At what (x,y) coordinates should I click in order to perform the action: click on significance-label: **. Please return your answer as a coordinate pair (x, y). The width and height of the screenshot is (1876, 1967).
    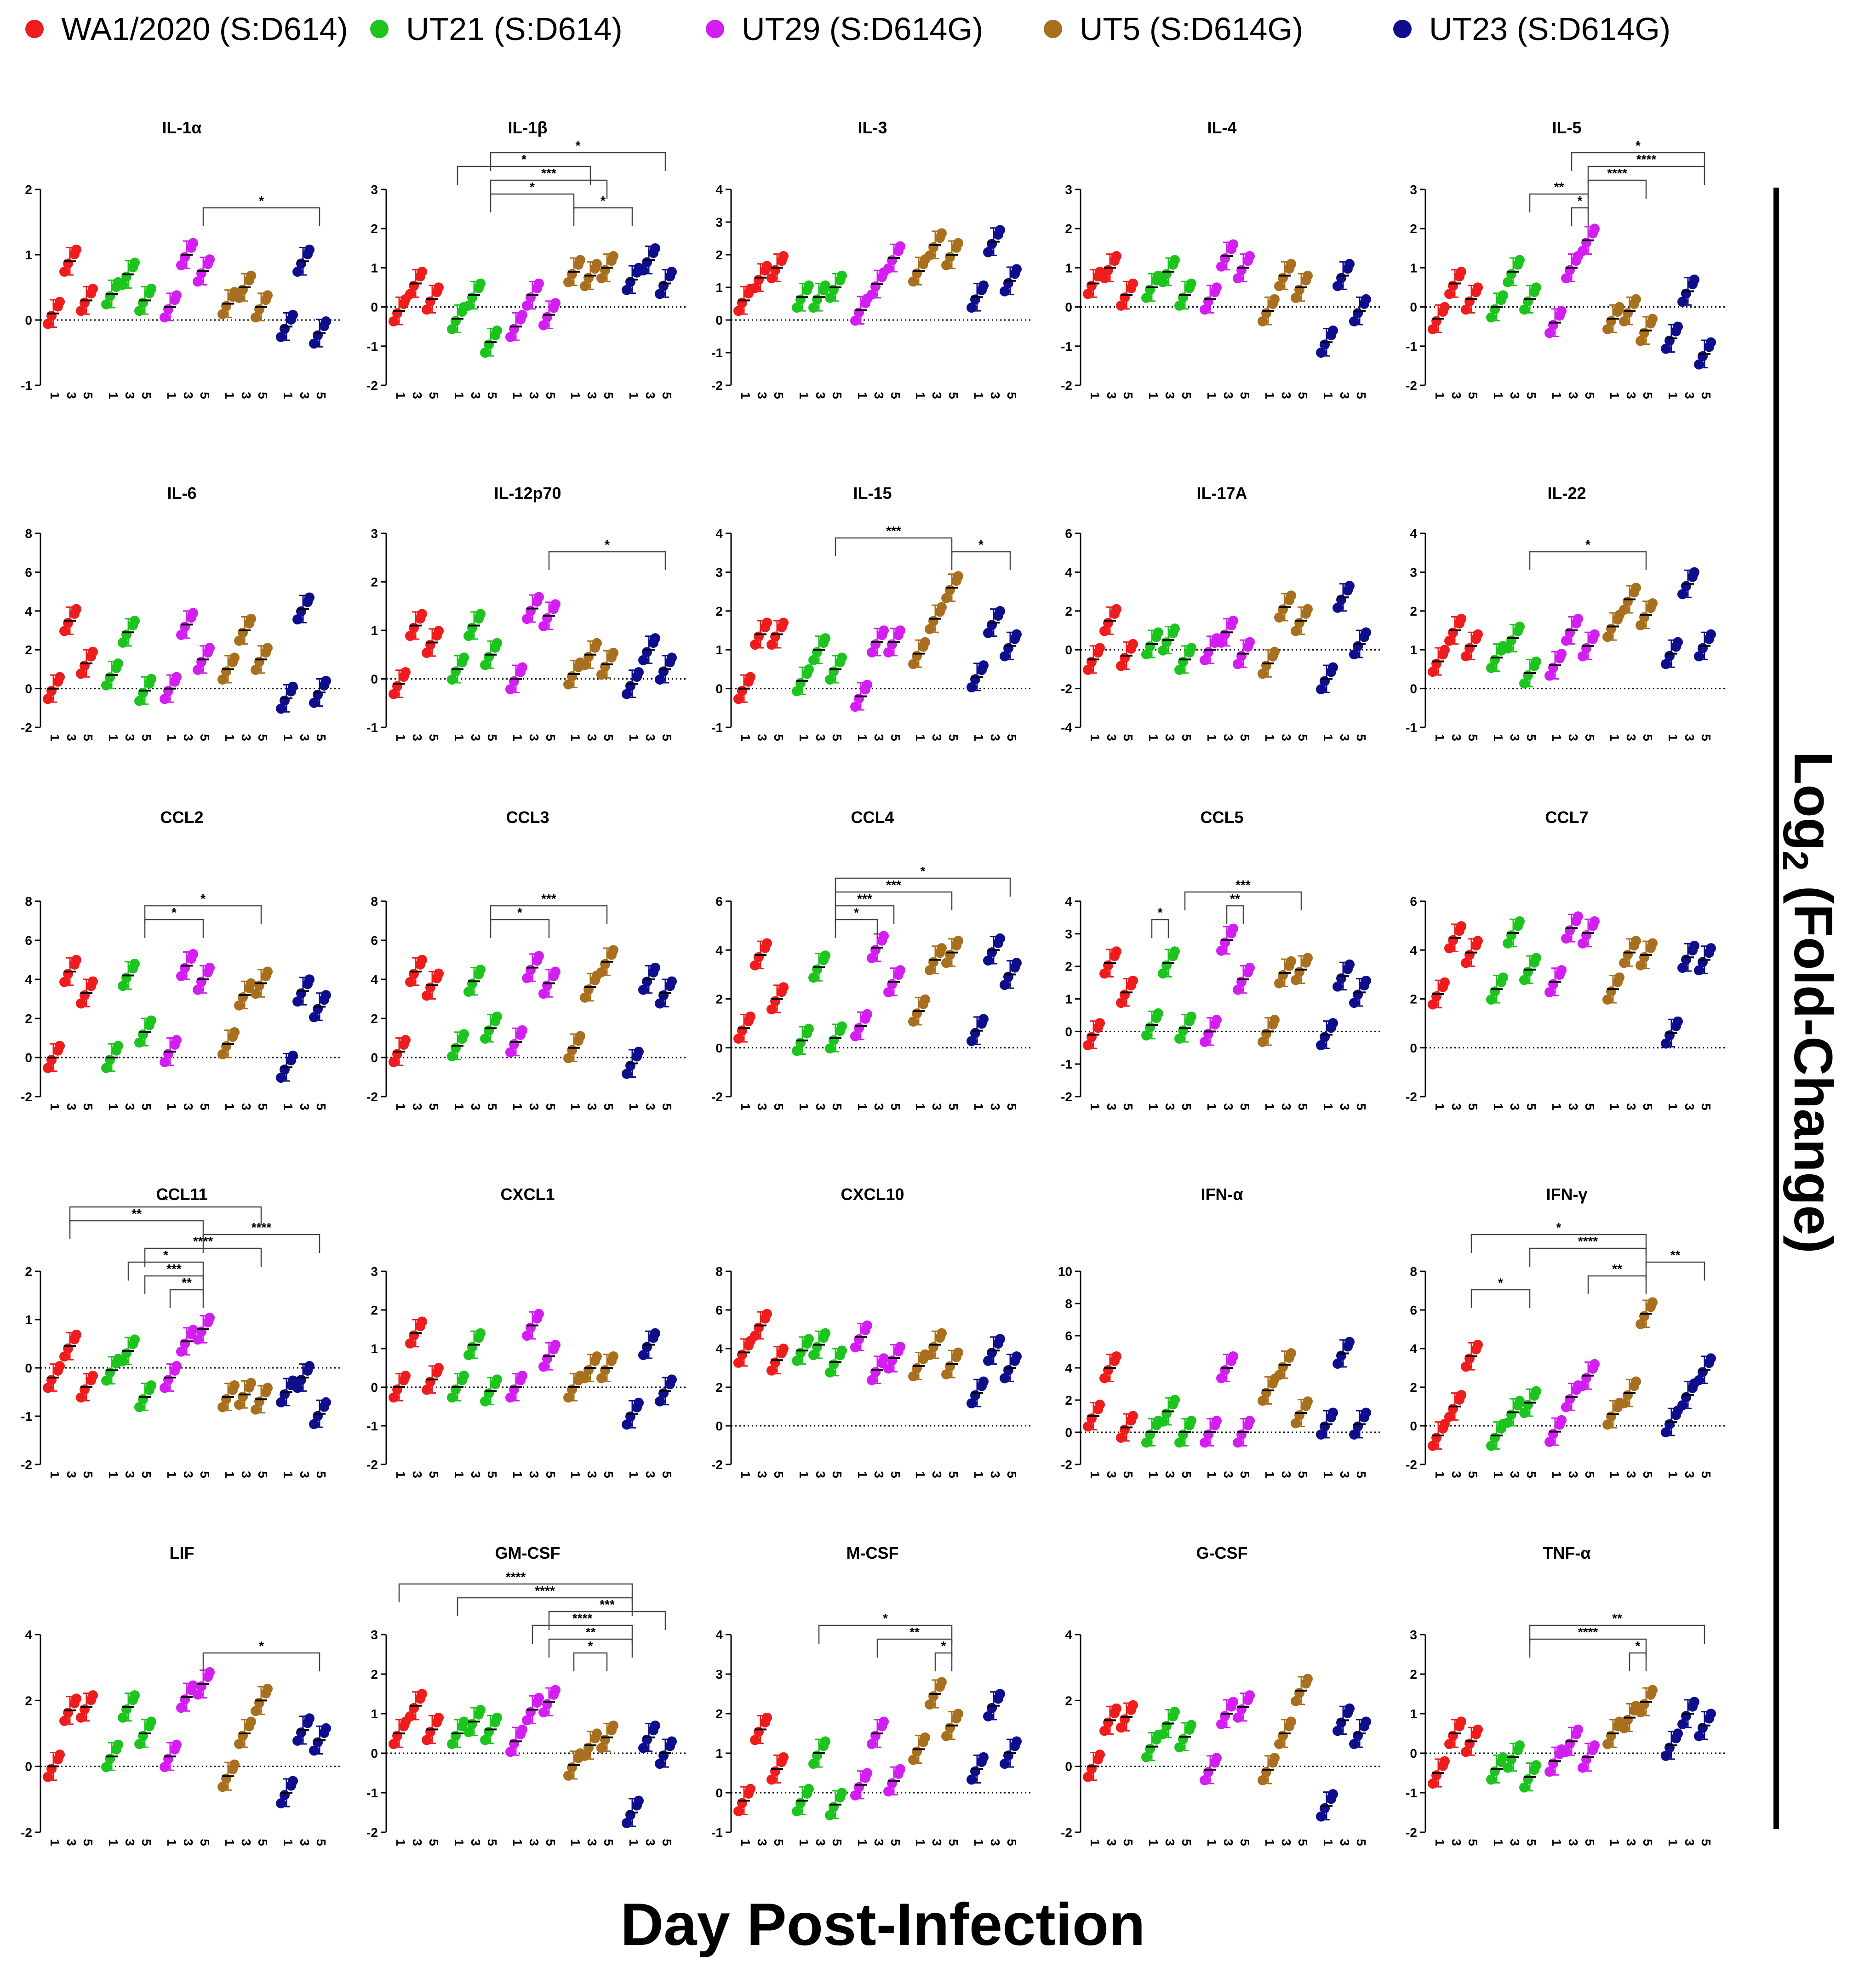
    Looking at the image, I should click on (1617, 1269).